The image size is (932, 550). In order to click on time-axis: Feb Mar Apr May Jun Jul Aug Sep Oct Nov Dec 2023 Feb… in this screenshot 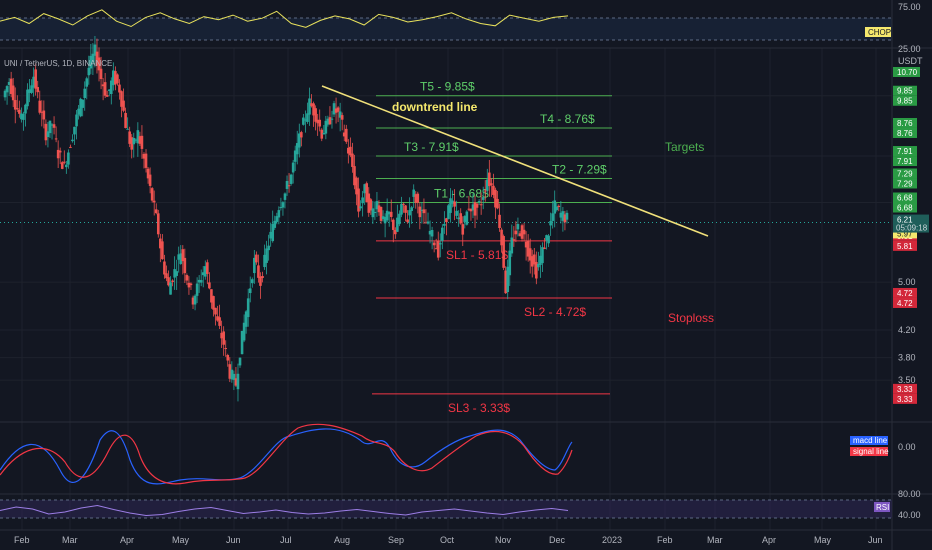, I will do `click(448, 540)`.